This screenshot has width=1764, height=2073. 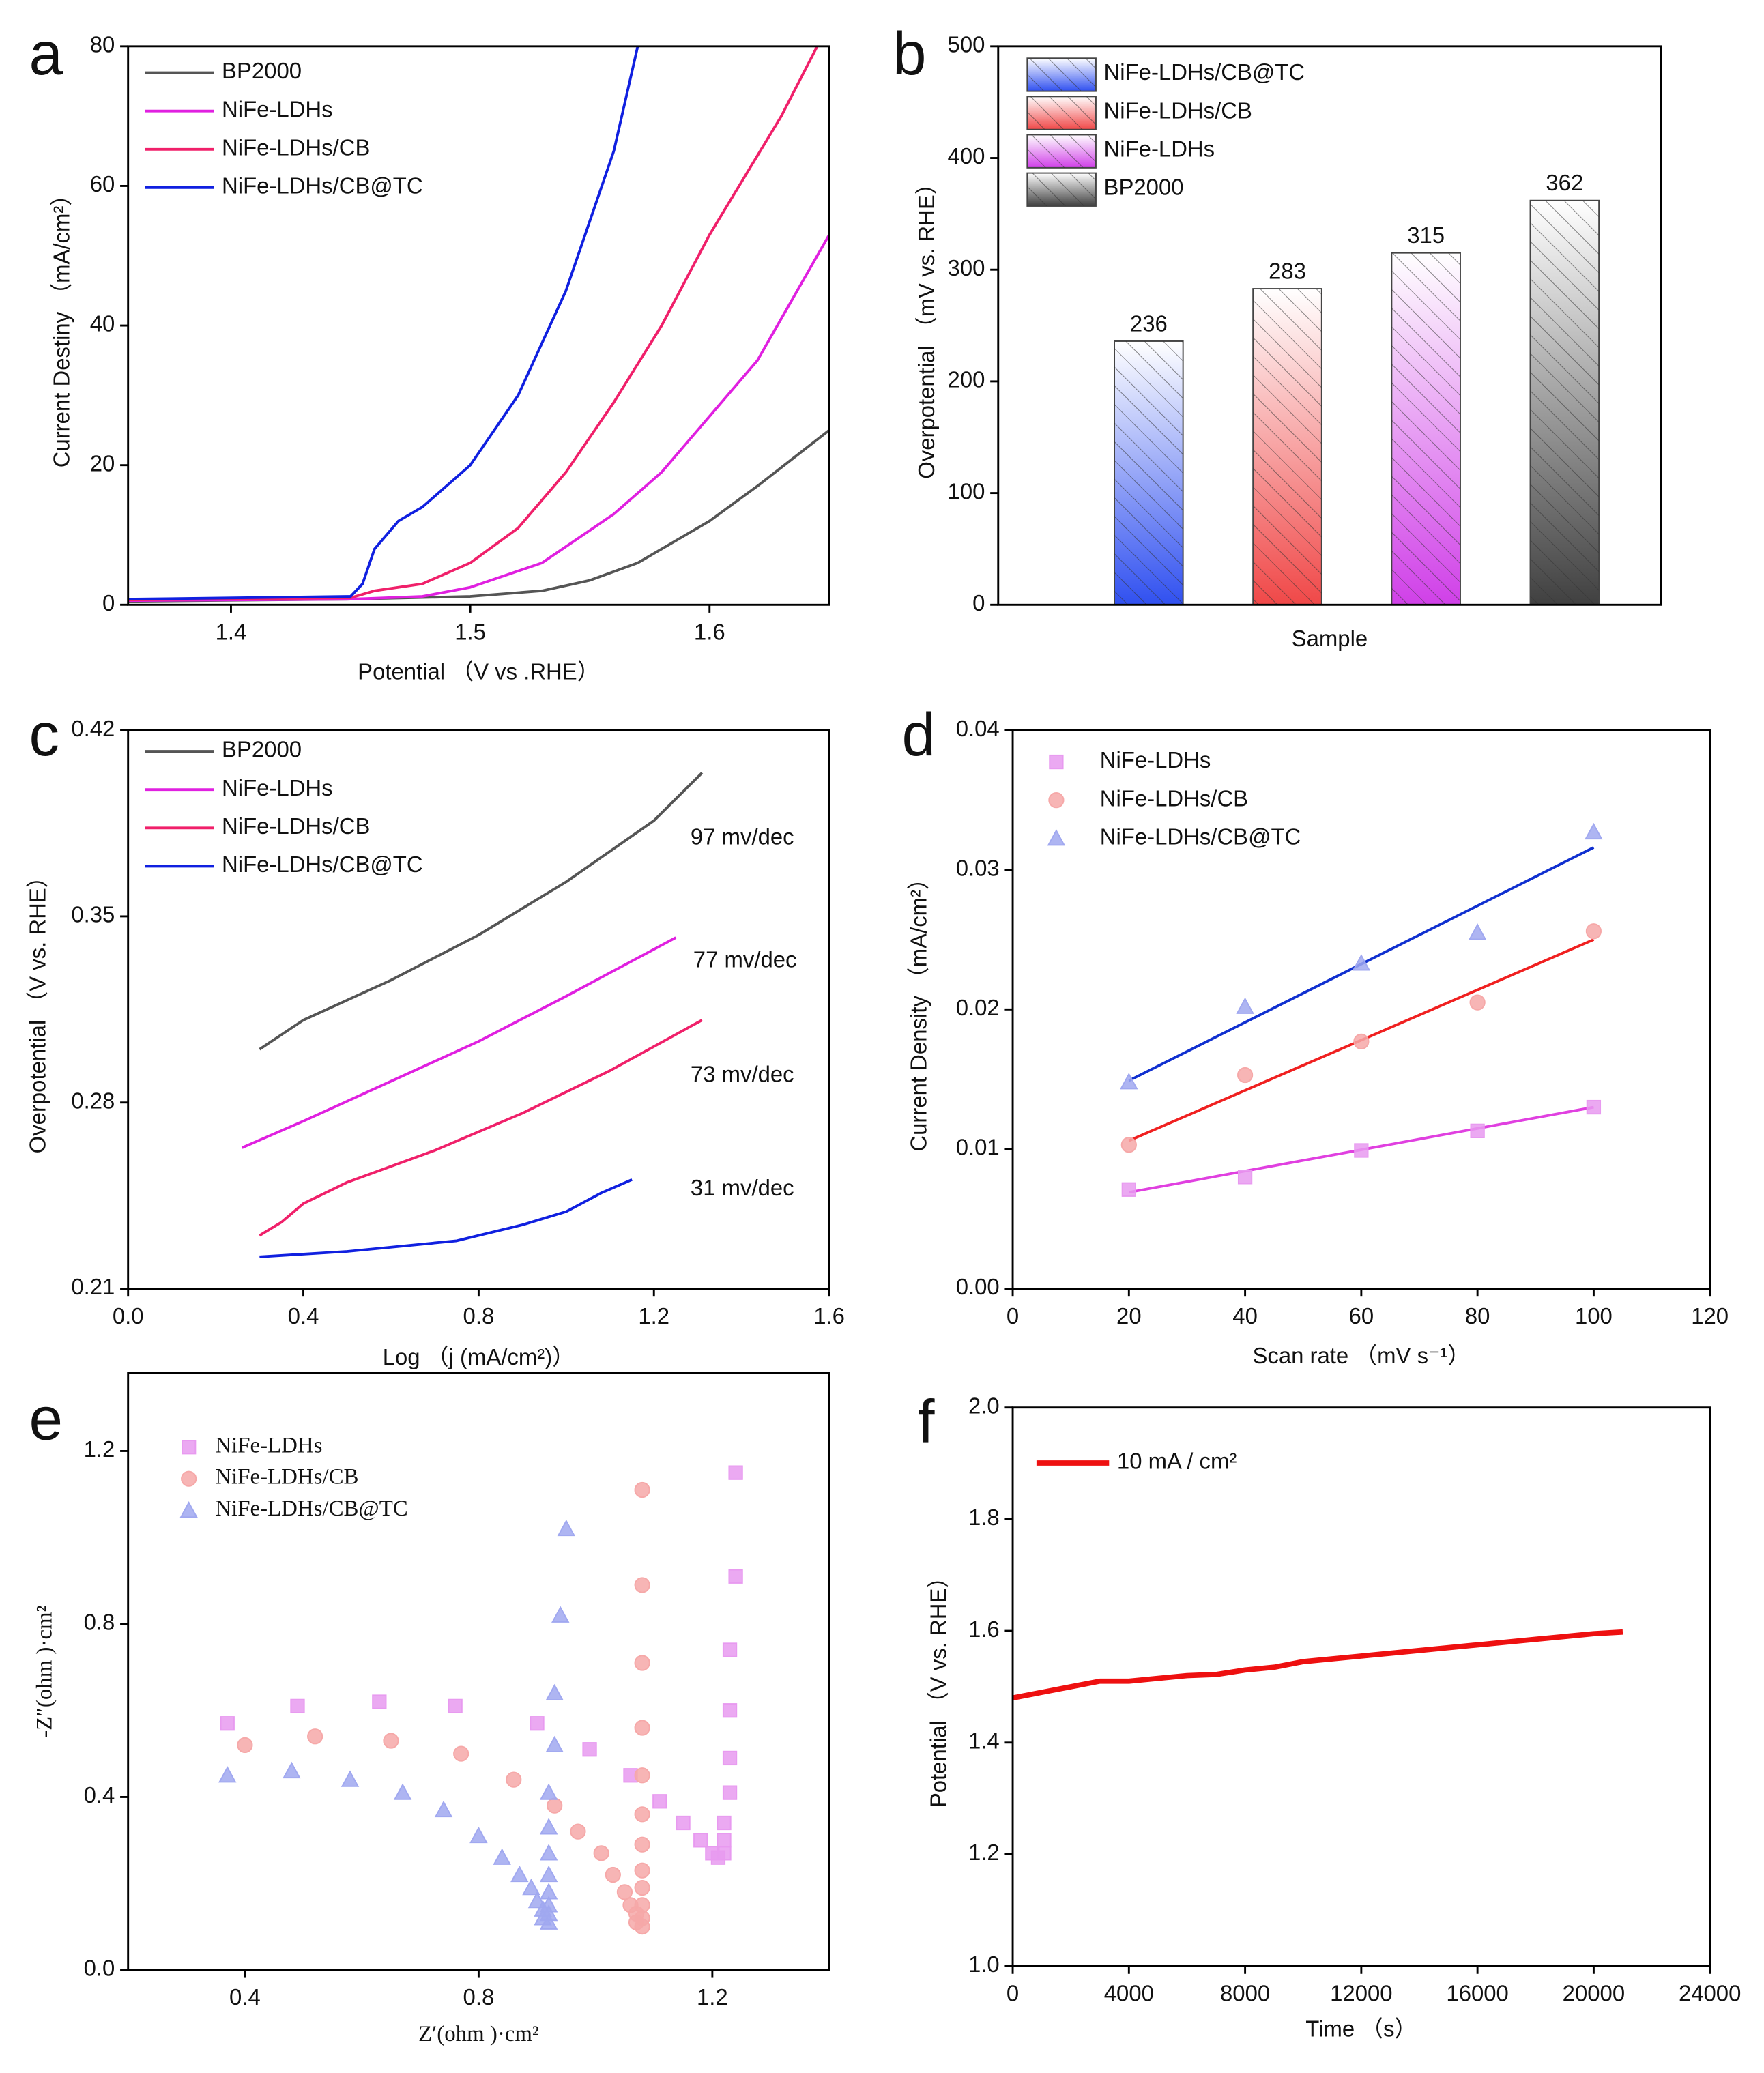 What do you see at coordinates (745, 959) in the screenshot?
I see `annotation: 77 mv/dec` at bounding box center [745, 959].